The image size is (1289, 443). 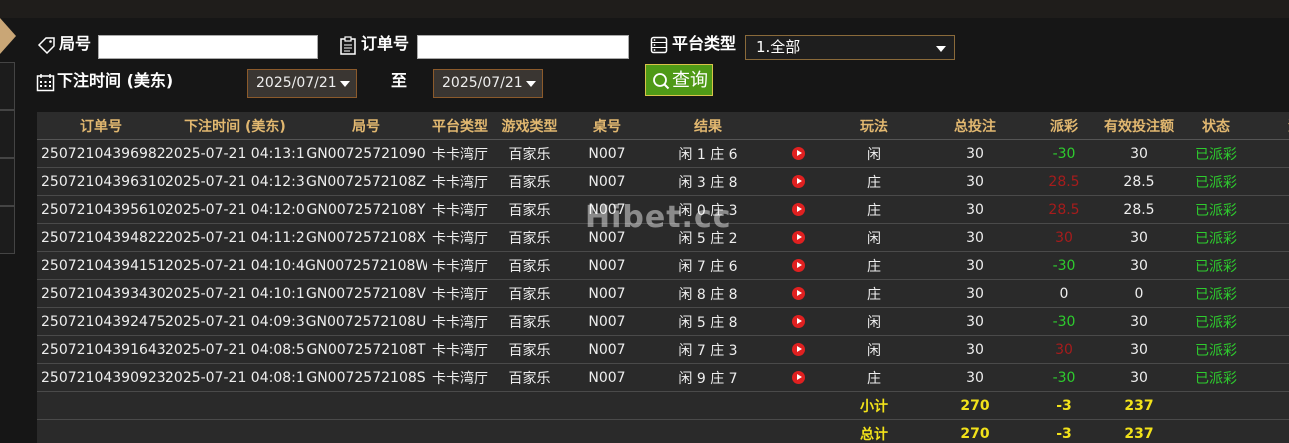 I want to click on platform-select: 1.全部, so click(x=850, y=47).